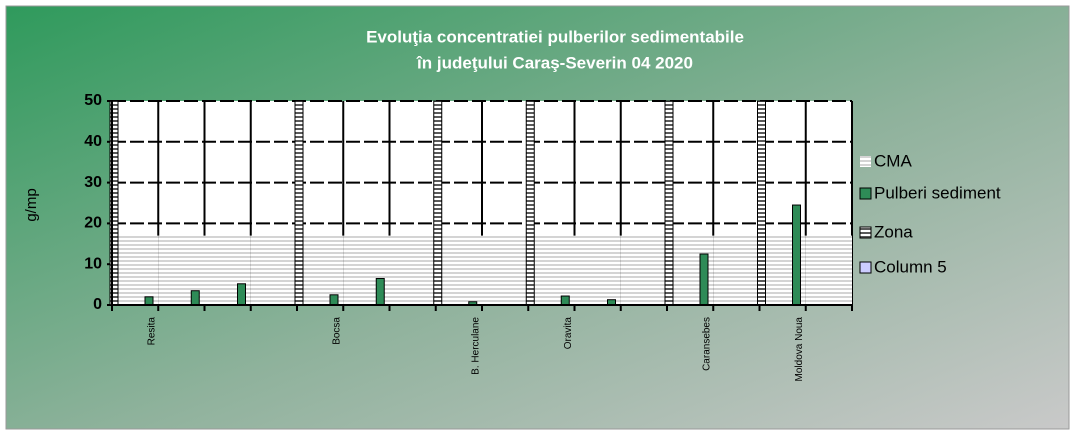  I want to click on x-tick-label: Moldova Noua, so click(799, 349).